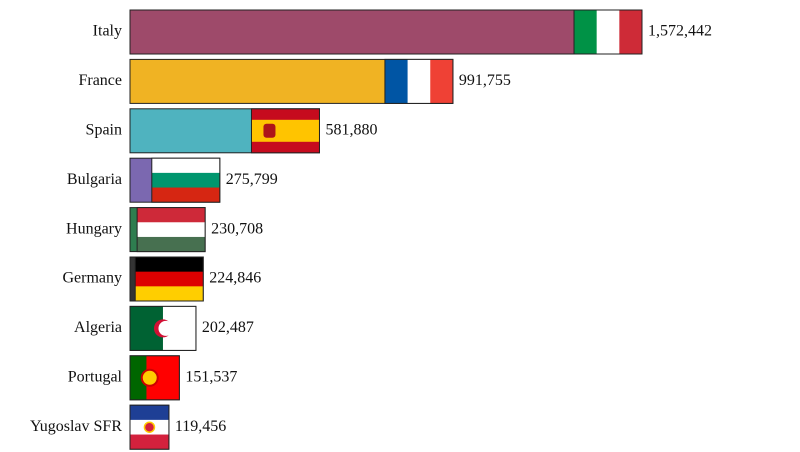 The image size is (800, 452). I want to click on category-label: Bulgaria, so click(94, 179).